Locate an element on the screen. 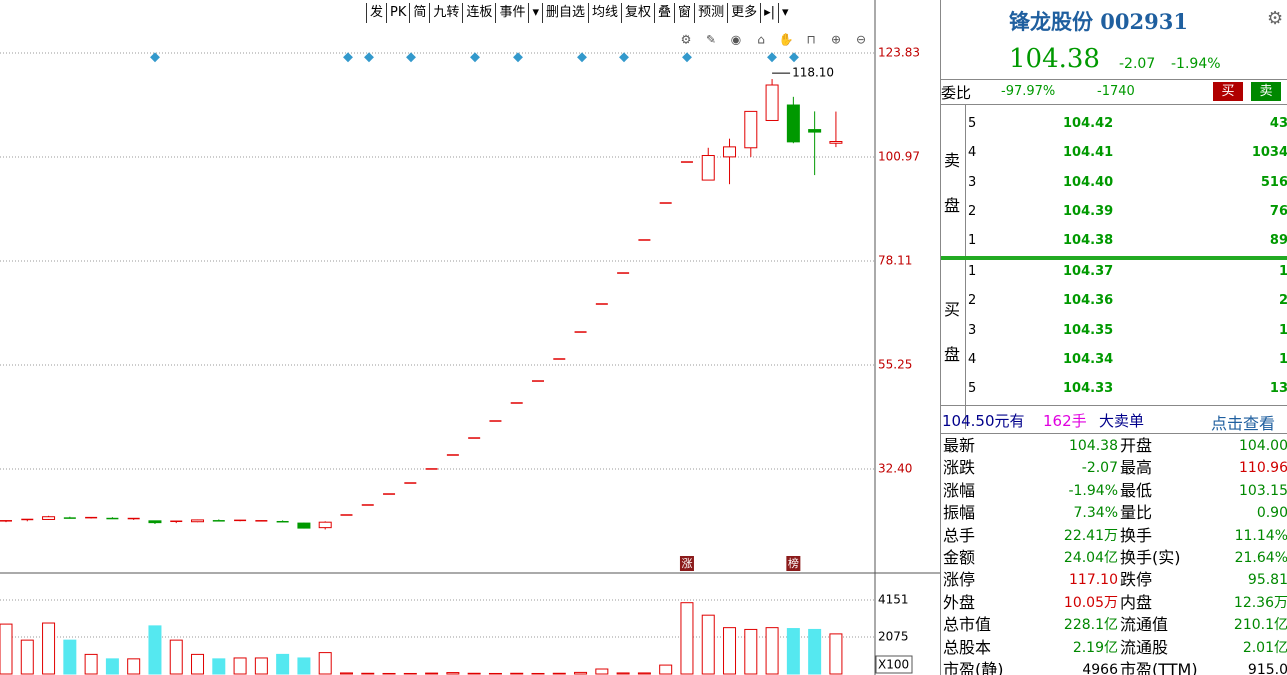 This screenshot has width=1287, height=675. level-price: 104.42 is located at coordinates (1088, 123).